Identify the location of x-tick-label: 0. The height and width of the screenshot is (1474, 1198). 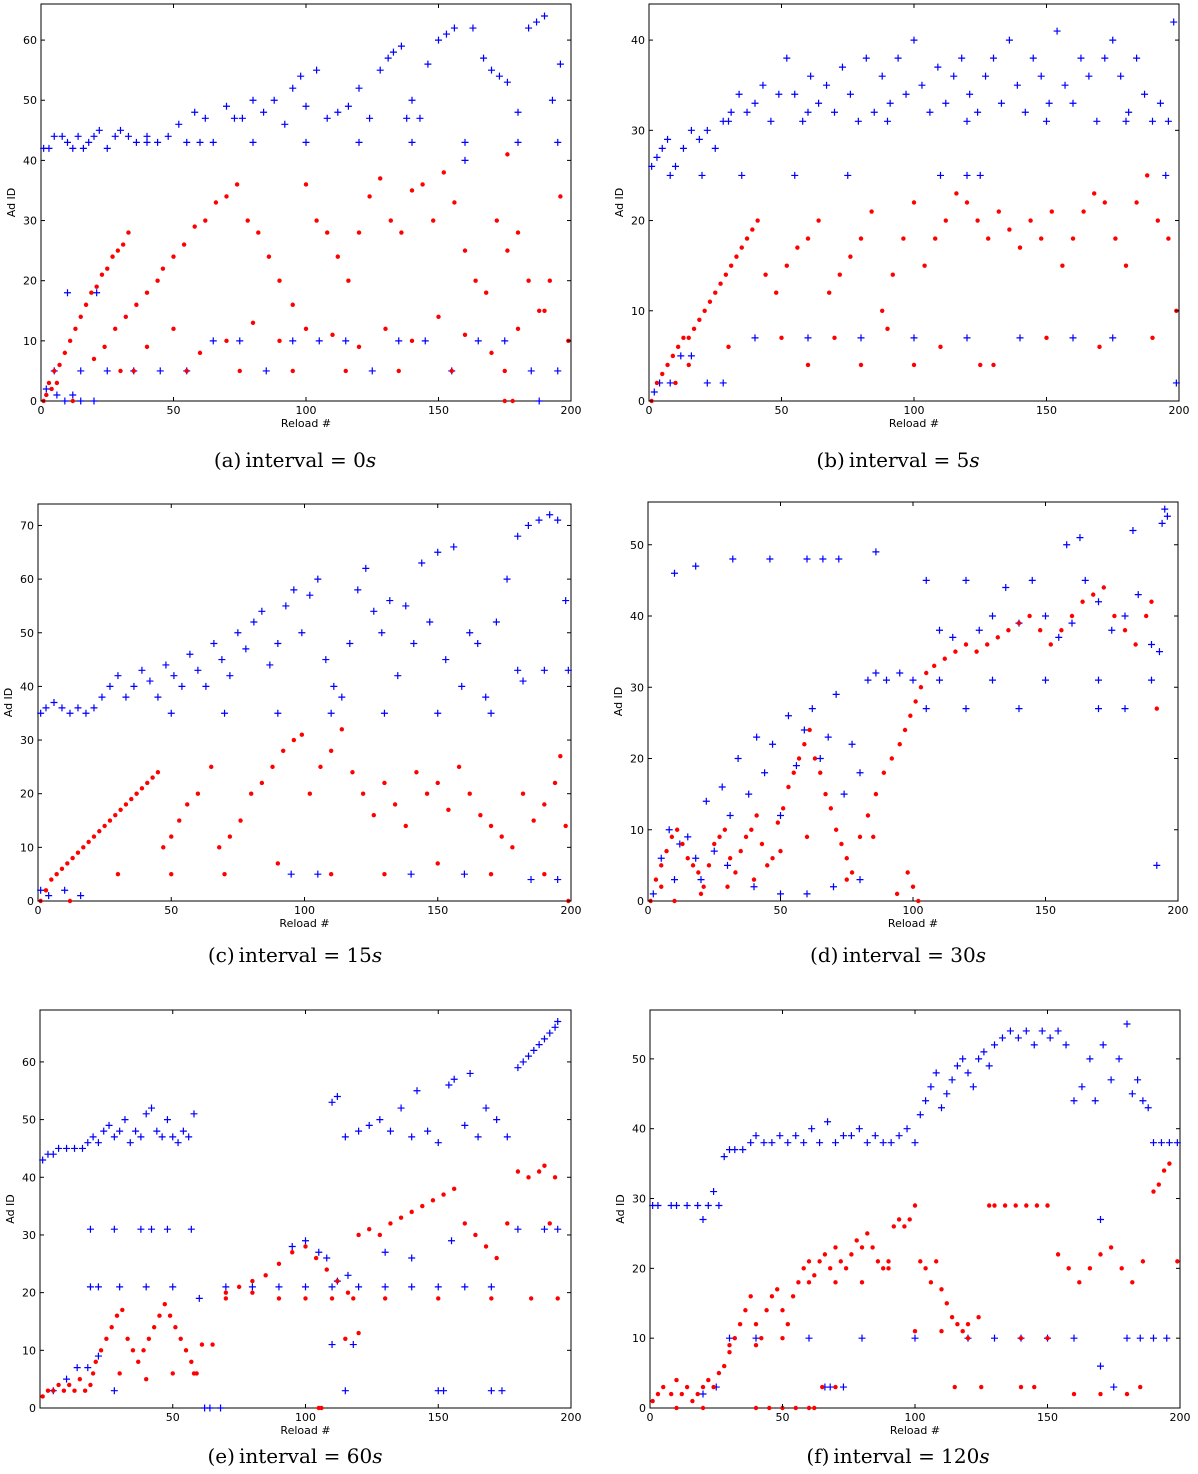
(41, 410).